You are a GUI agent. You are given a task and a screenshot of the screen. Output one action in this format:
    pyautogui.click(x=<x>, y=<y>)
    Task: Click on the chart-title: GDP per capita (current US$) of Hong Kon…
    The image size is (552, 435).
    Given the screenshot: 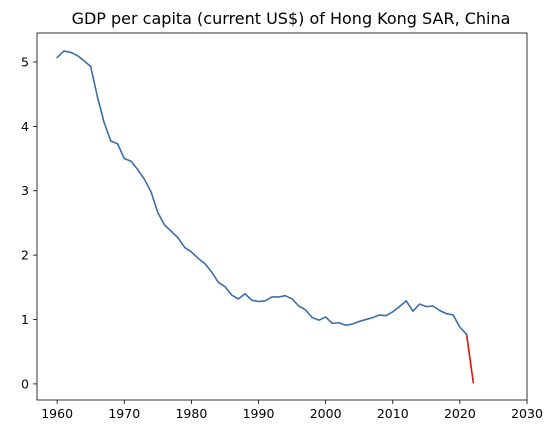 What is the action you would take?
    pyautogui.click(x=291, y=18)
    